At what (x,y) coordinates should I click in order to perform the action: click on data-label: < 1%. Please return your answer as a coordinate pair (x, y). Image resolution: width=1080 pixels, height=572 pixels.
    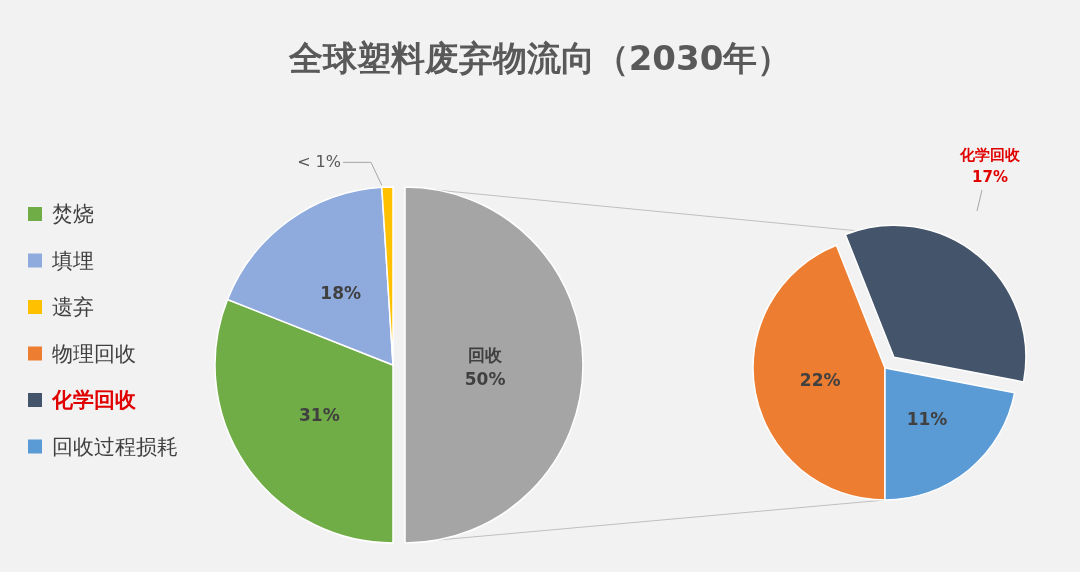
    Looking at the image, I should click on (319, 162).